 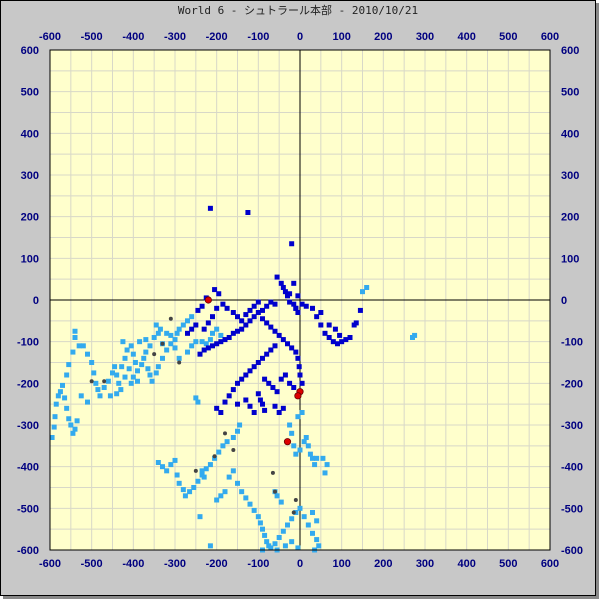 What do you see at coordinates (570, 51) in the screenshot?
I see `y-tick-label-right: 600` at bounding box center [570, 51].